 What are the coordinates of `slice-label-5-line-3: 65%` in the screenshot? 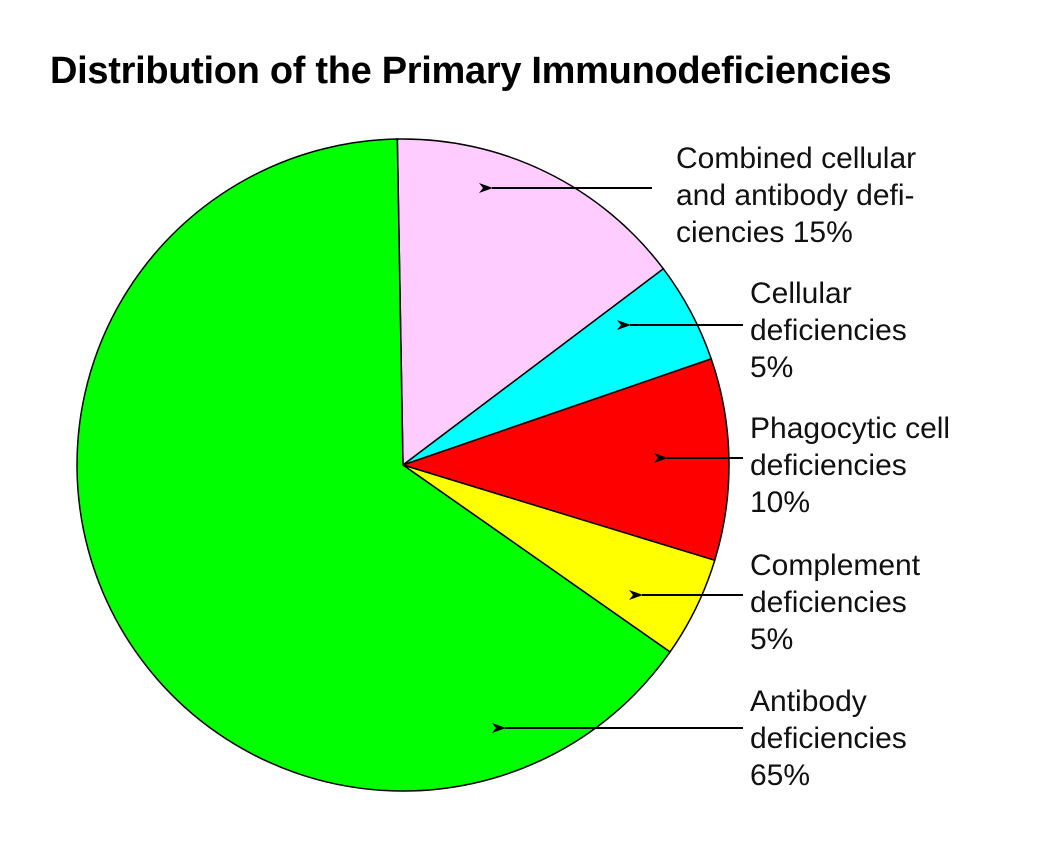 It's located at (780, 775).